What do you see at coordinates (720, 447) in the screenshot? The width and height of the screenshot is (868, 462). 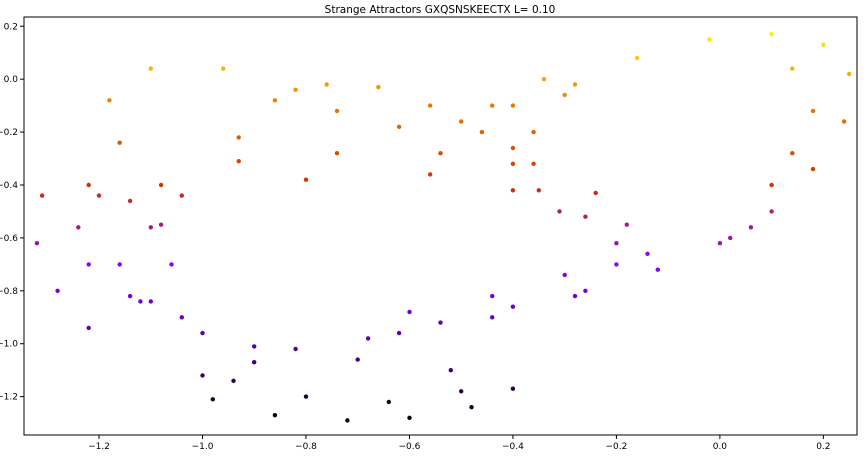 I see `x-tick-label: 0.0` at bounding box center [720, 447].